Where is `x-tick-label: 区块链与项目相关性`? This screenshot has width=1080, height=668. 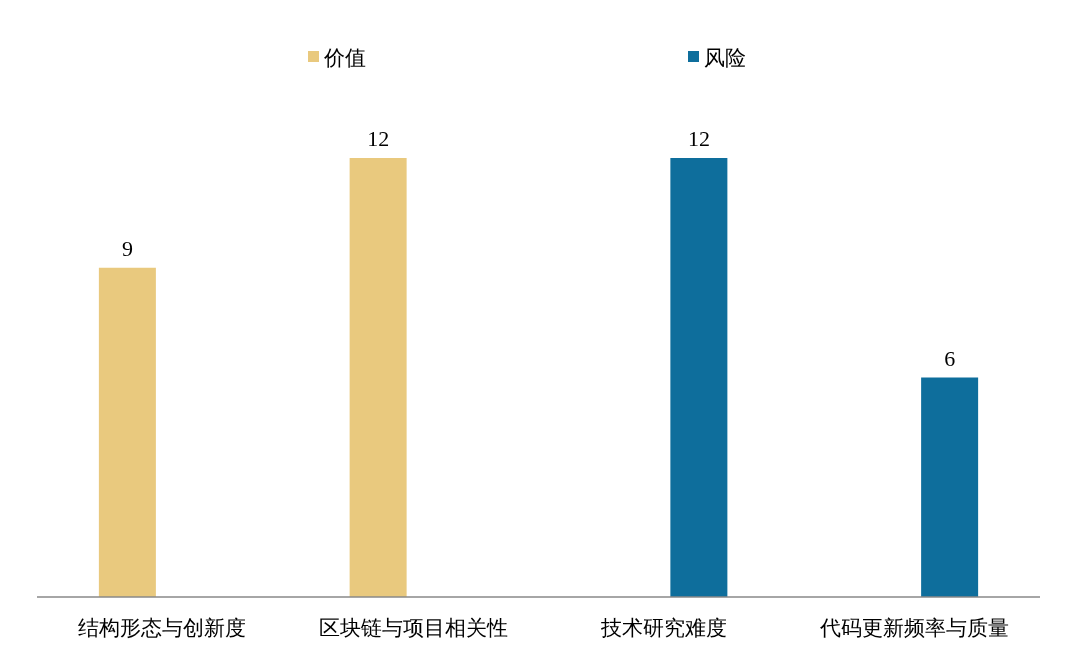 x-tick-label: 区块链与项目相关性 is located at coordinates (413, 628).